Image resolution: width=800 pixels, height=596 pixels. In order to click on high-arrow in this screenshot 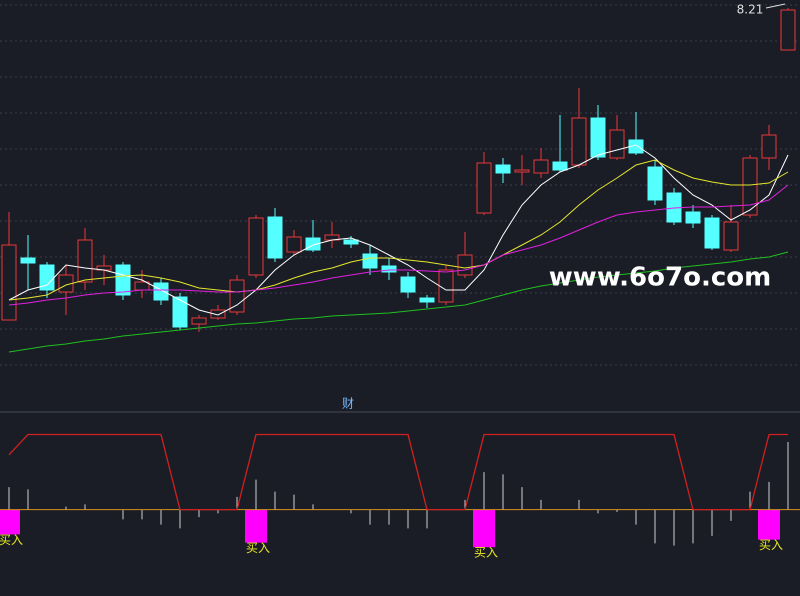, I will do `click(775, 6)`.